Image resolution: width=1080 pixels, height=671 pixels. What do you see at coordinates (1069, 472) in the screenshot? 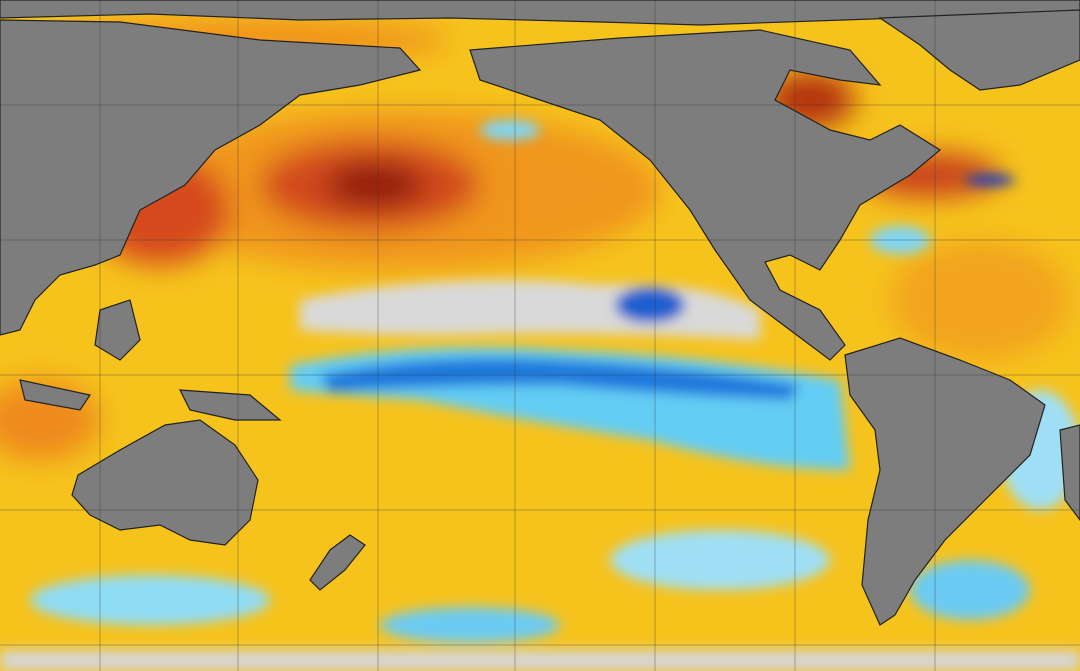
I see `africa` at bounding box center [1069, 472].